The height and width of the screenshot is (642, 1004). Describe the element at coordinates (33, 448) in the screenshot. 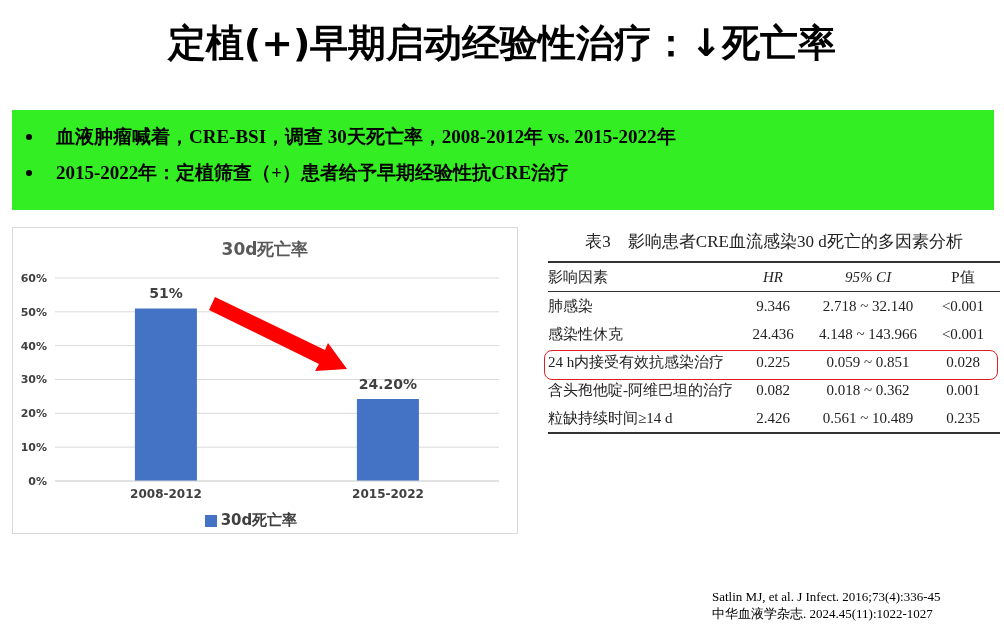

I see `y-tick-label: 10%` at that location.